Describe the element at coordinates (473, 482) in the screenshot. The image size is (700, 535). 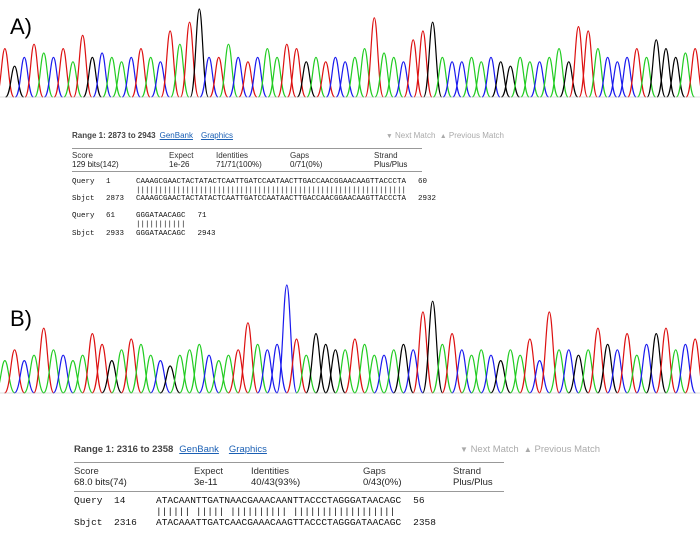
I see `stat-strand: Plus/Plus` at that location.